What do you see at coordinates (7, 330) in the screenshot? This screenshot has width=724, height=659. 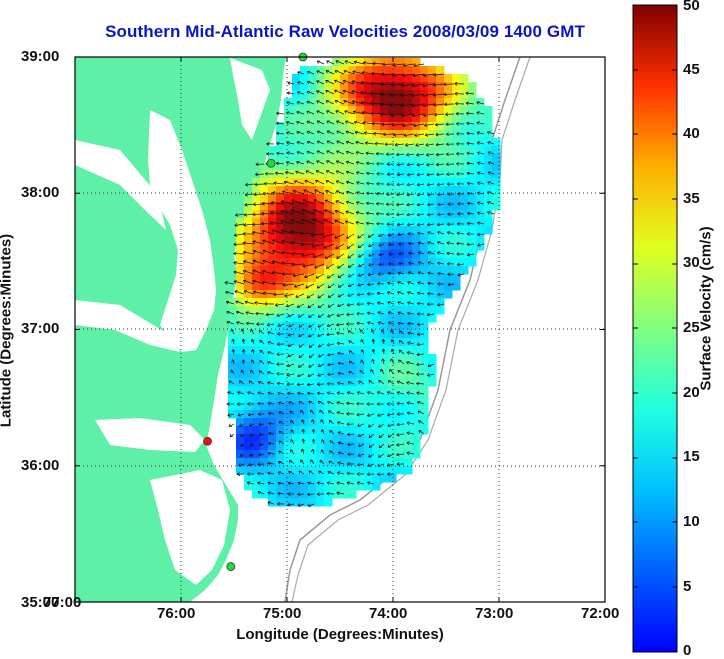 I see `y-axis-label: Latitude (Degrees:Minutes)` at bounding box center [7, 330].